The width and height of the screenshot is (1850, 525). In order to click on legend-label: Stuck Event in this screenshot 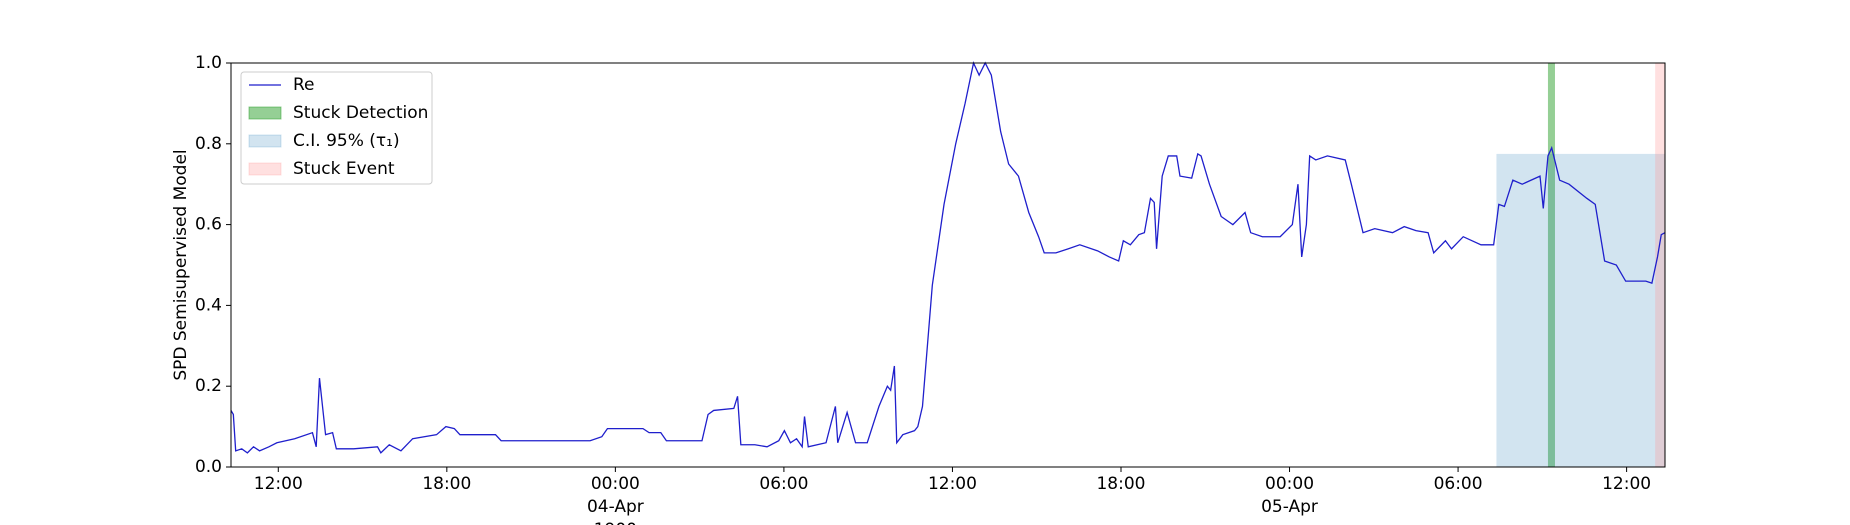, I will do `click(344, 169)`.